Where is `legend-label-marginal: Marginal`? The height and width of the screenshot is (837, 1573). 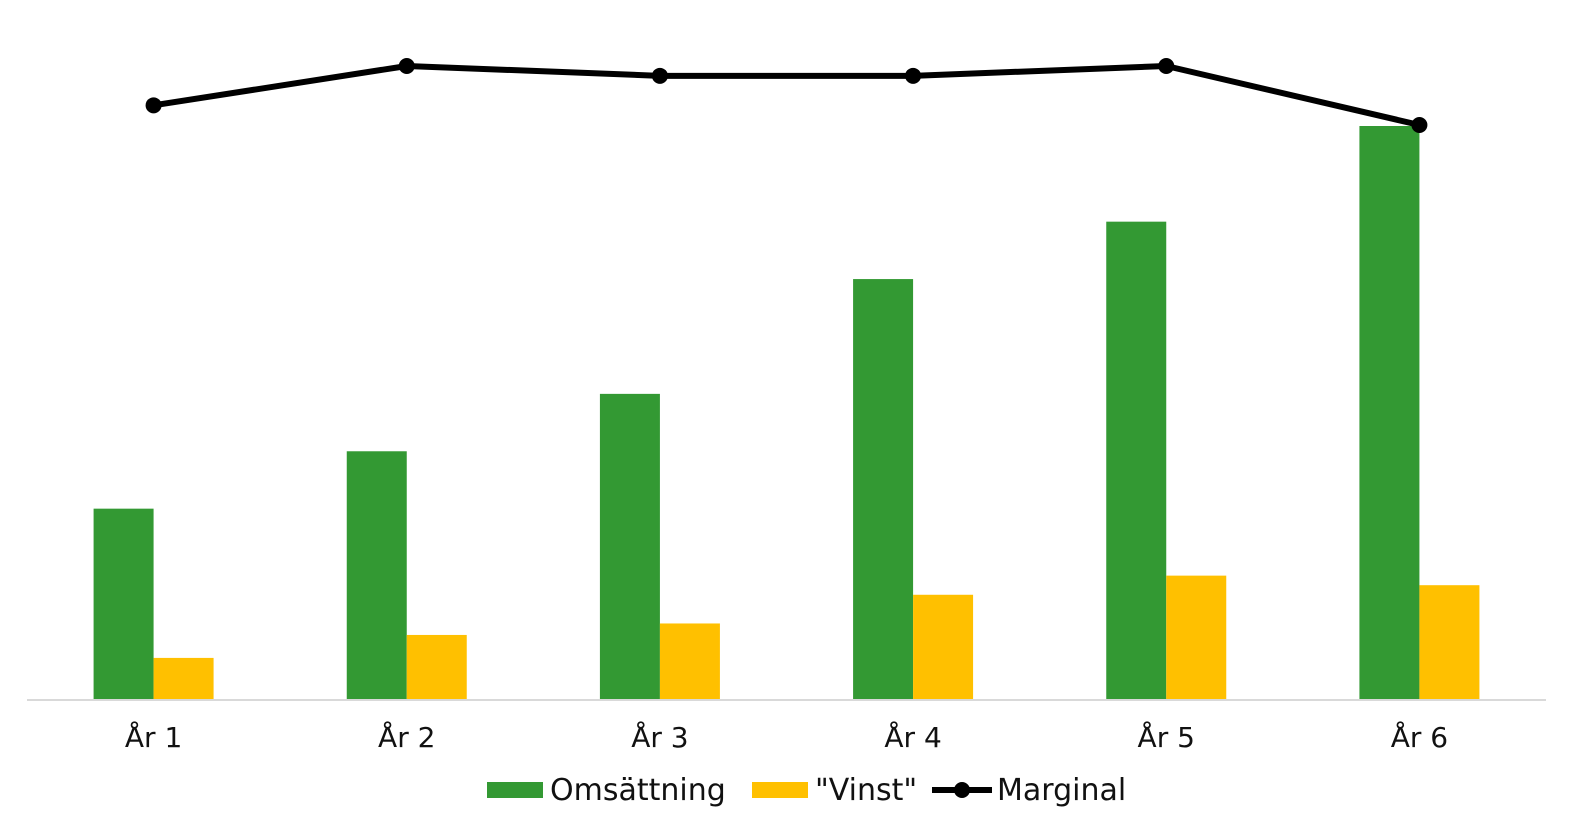
legend-label-marginal: Marginal is located at coordinates (1061, 790).